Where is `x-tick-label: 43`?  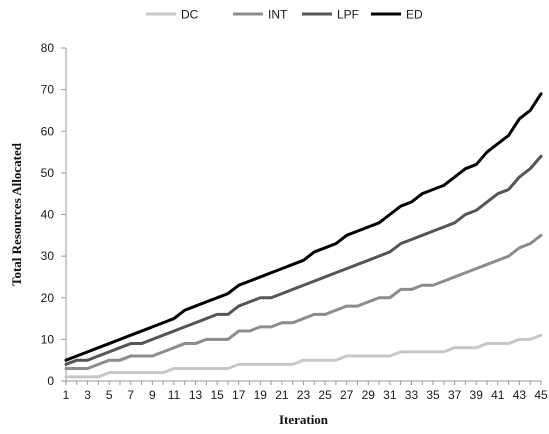
x-tick-label: 43 is located at coordinates (520, 395).